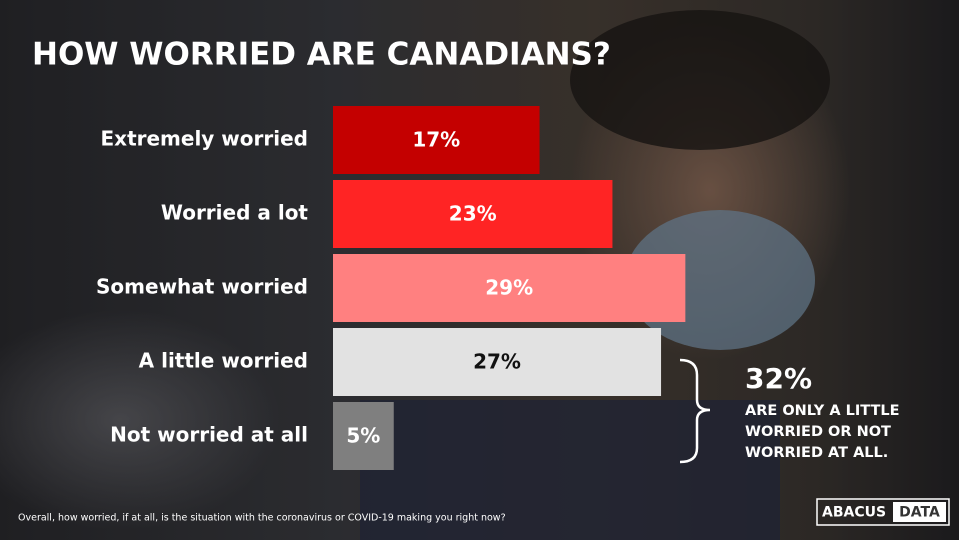  I want to click on category-label: Extremely worried, so click(205, 139).